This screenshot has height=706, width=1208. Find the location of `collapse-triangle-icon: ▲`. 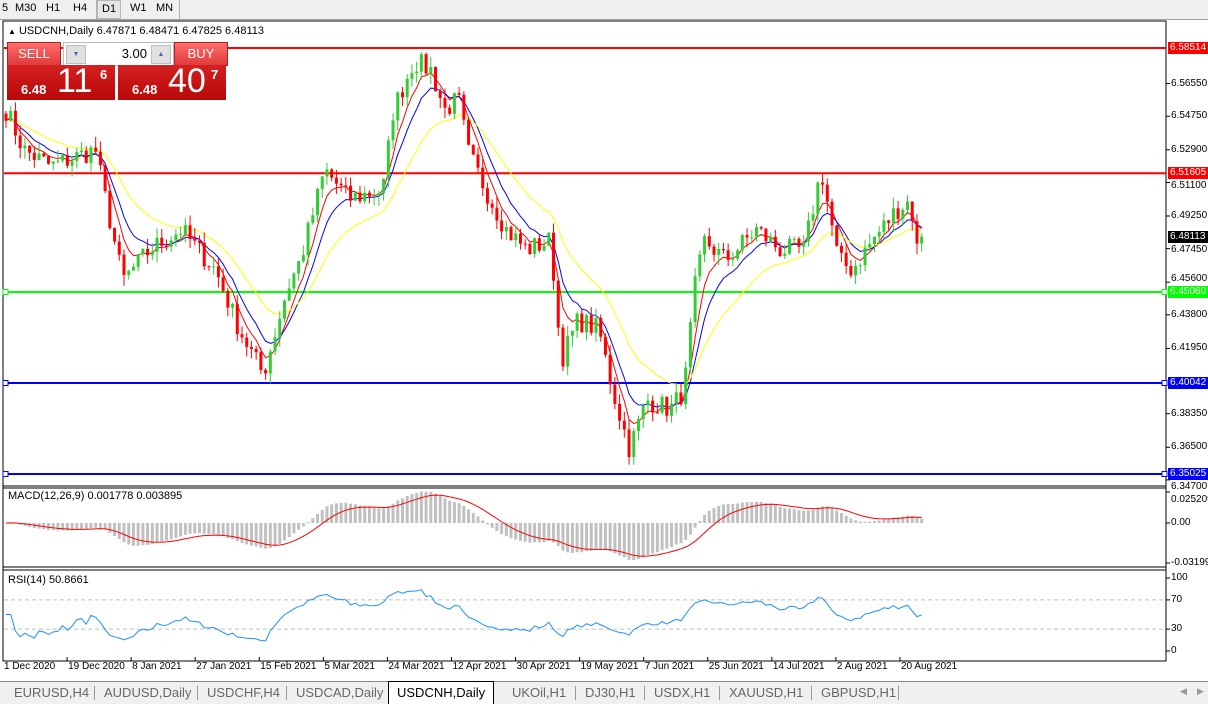

collapse-triangle-icon: ▲ is located at coordinates (12, 31).